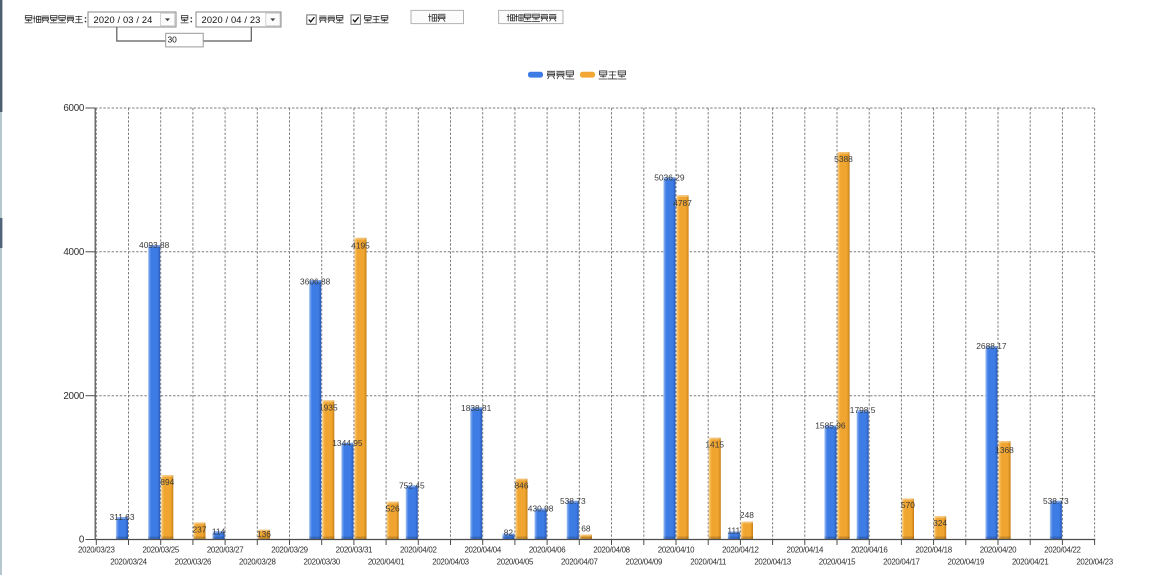  What do you see at coordinates (321, 561) in the screenshot?
I see `svg-text: 2020/03/30` at bounding box center [321, 561].